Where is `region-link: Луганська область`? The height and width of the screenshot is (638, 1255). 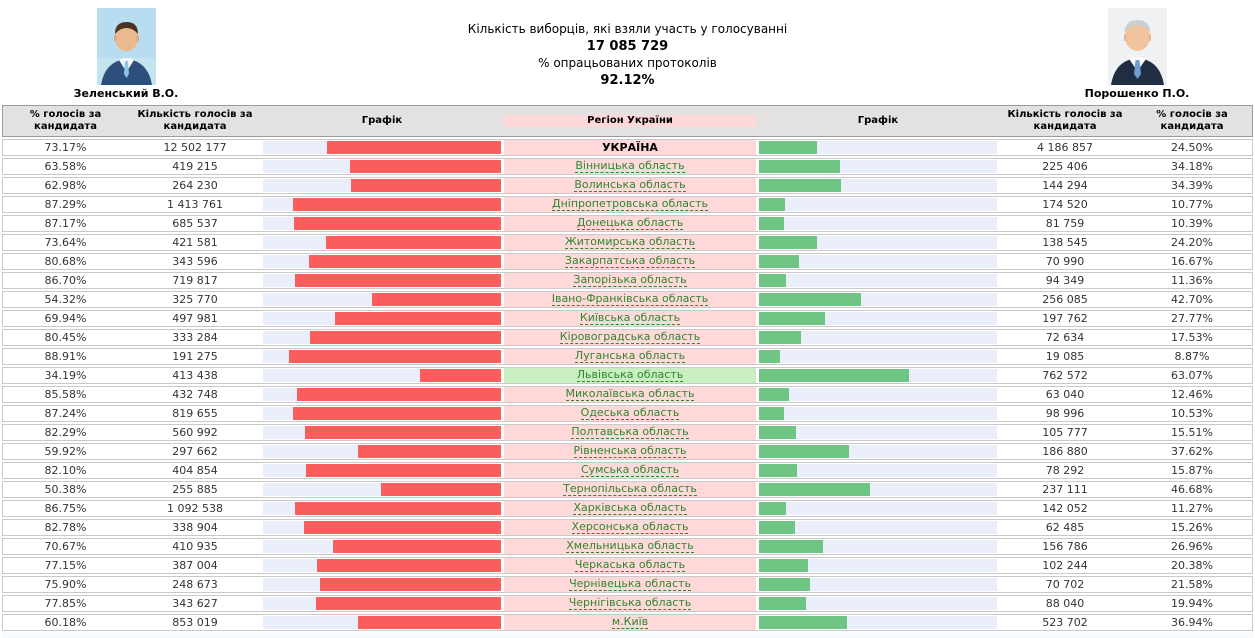
region-link: Луганська область is located at coordinates (630, 356).